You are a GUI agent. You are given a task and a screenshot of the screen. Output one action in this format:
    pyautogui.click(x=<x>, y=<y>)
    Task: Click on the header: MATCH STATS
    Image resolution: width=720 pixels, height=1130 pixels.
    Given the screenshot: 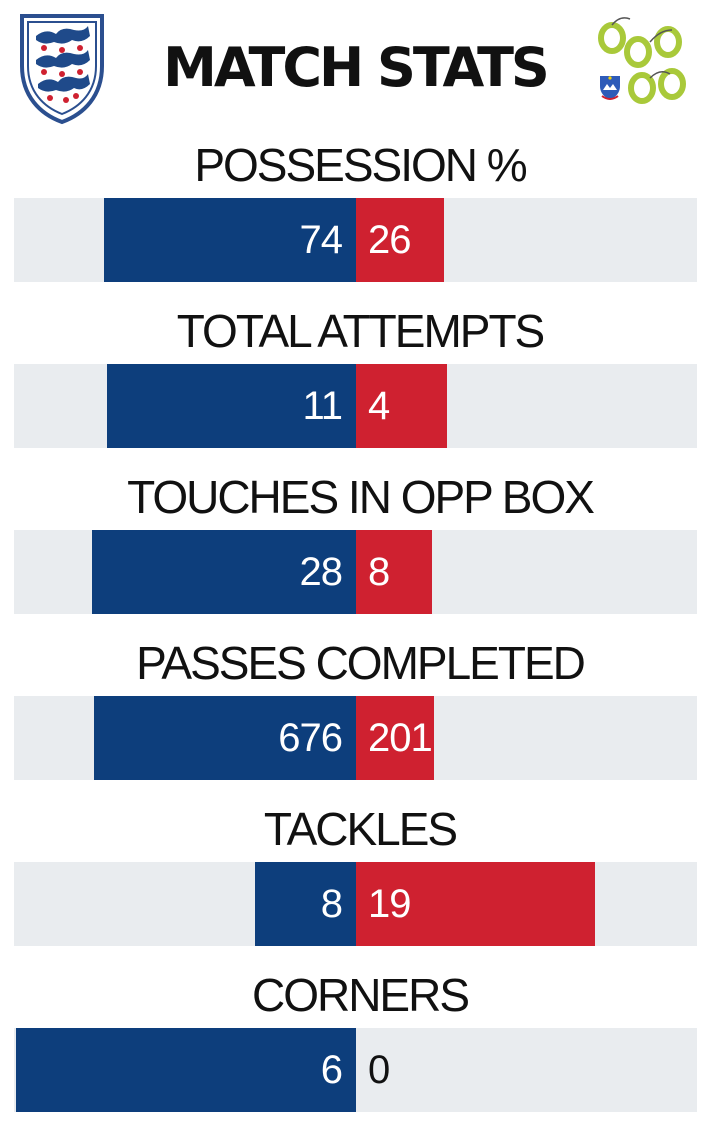 What is the action you would take?
    pyautogui.click(x=360, y=66)
    